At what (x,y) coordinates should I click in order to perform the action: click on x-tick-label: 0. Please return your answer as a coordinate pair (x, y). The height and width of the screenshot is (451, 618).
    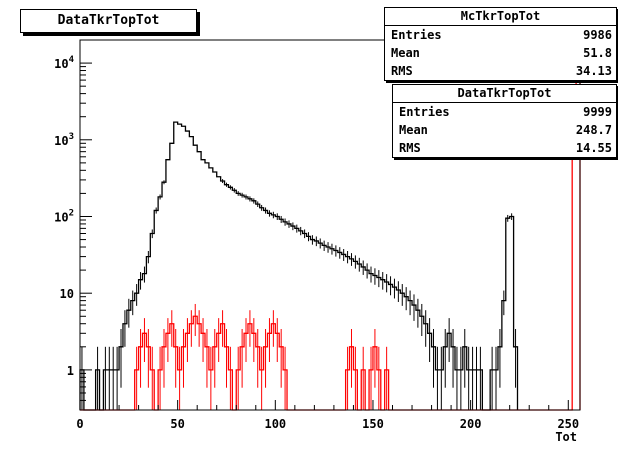
    Looking at the image, I should click on (79, 424).